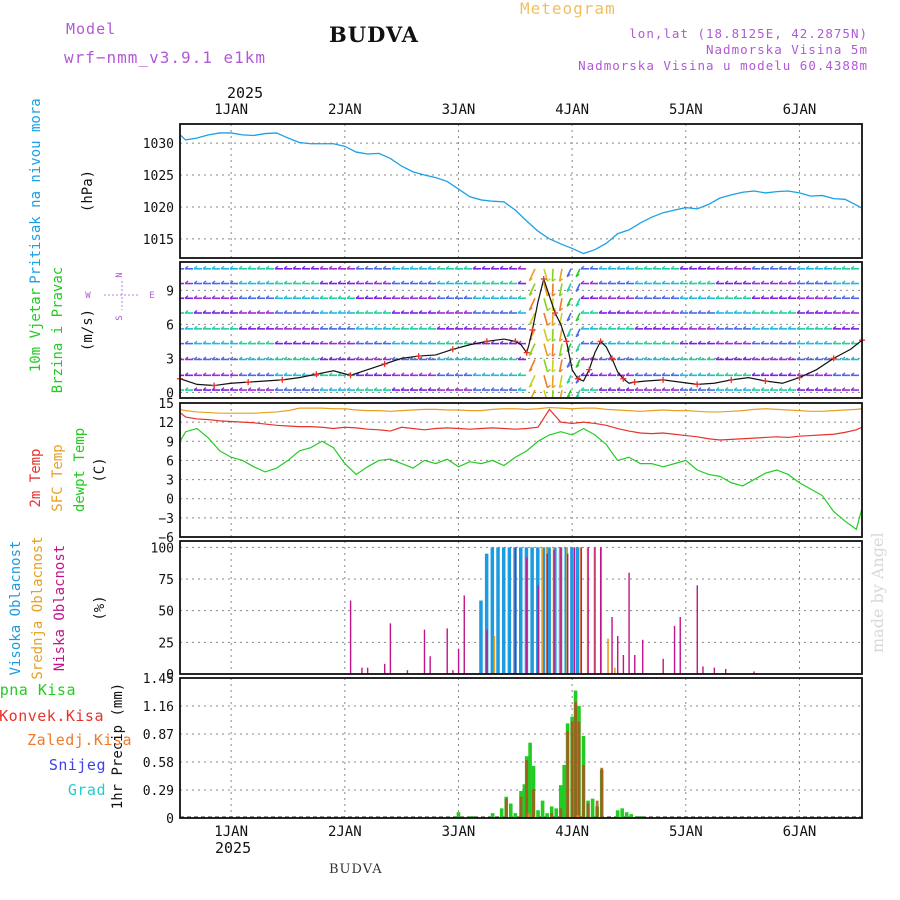 The width and height of the screenshot is (900, 900). Describe the element at coordinates (345, 110) in the screenshot. I see `x-tick-label-top: 2JAN` at that location.